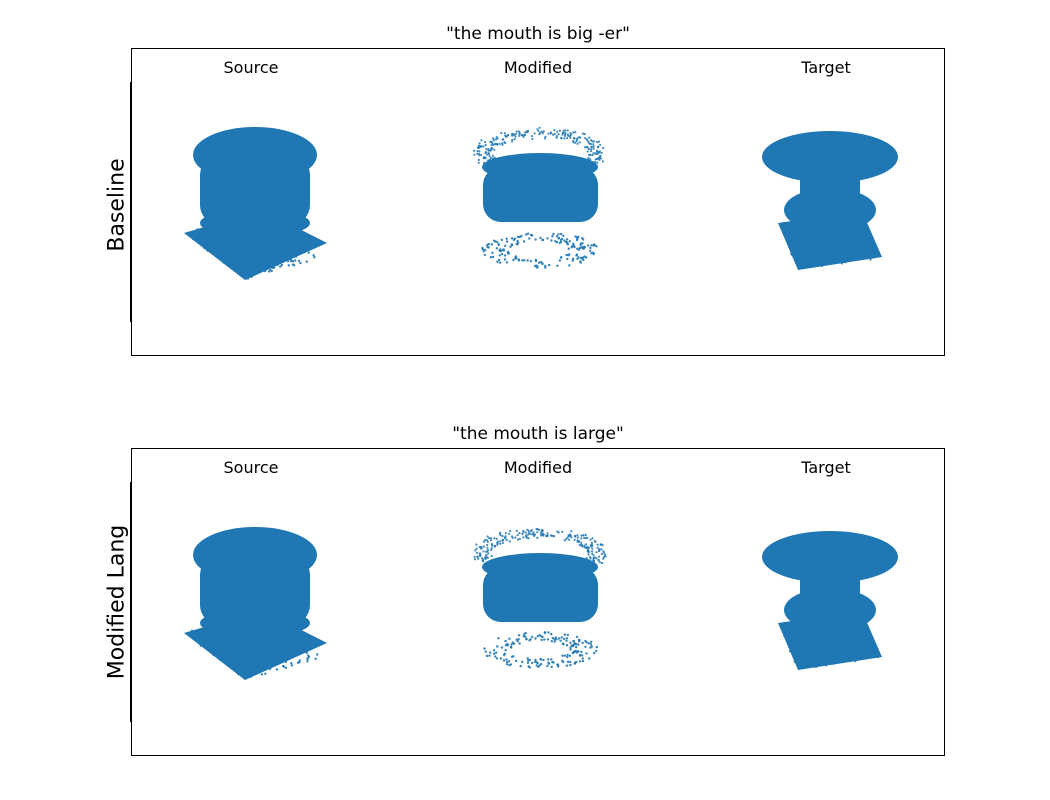 Image resolution: width=1050 pixels, height=800 pixels. I want to click on row-label-baseline: Baseline, so click(117, 205).